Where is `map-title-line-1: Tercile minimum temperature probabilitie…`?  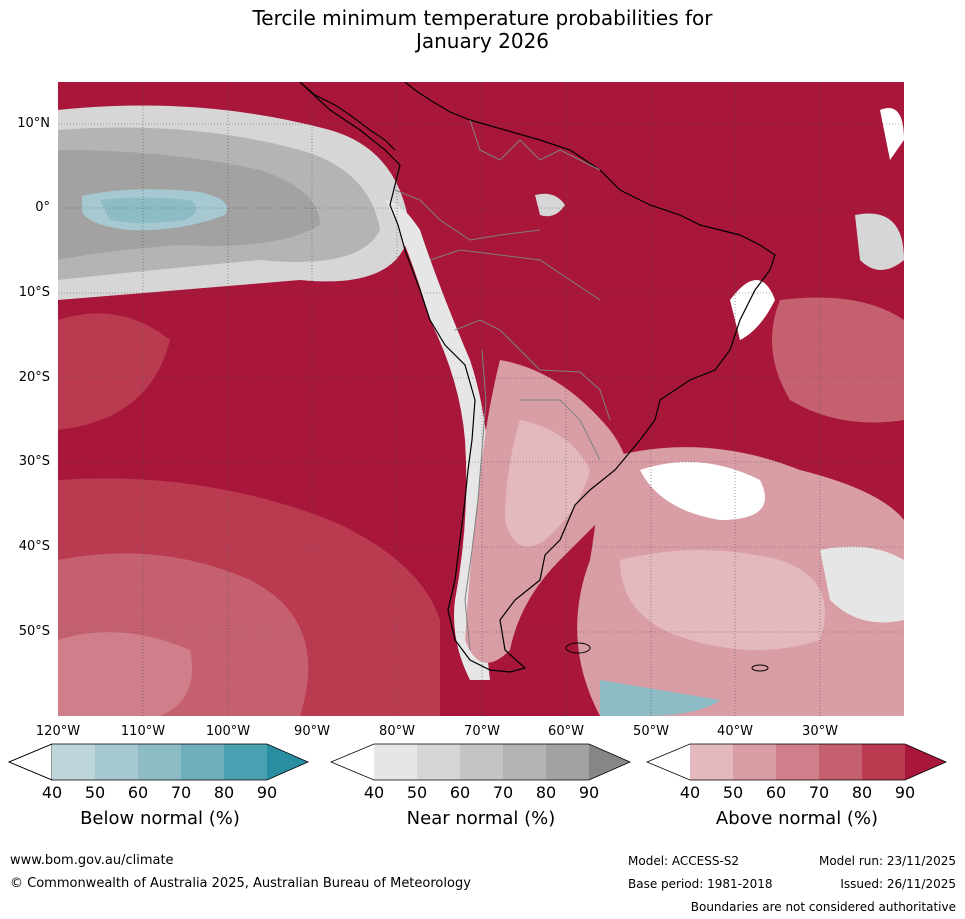
map-title-line-1: Tercile minimum temperature probabilitie… is located at coordinates (482, 18).